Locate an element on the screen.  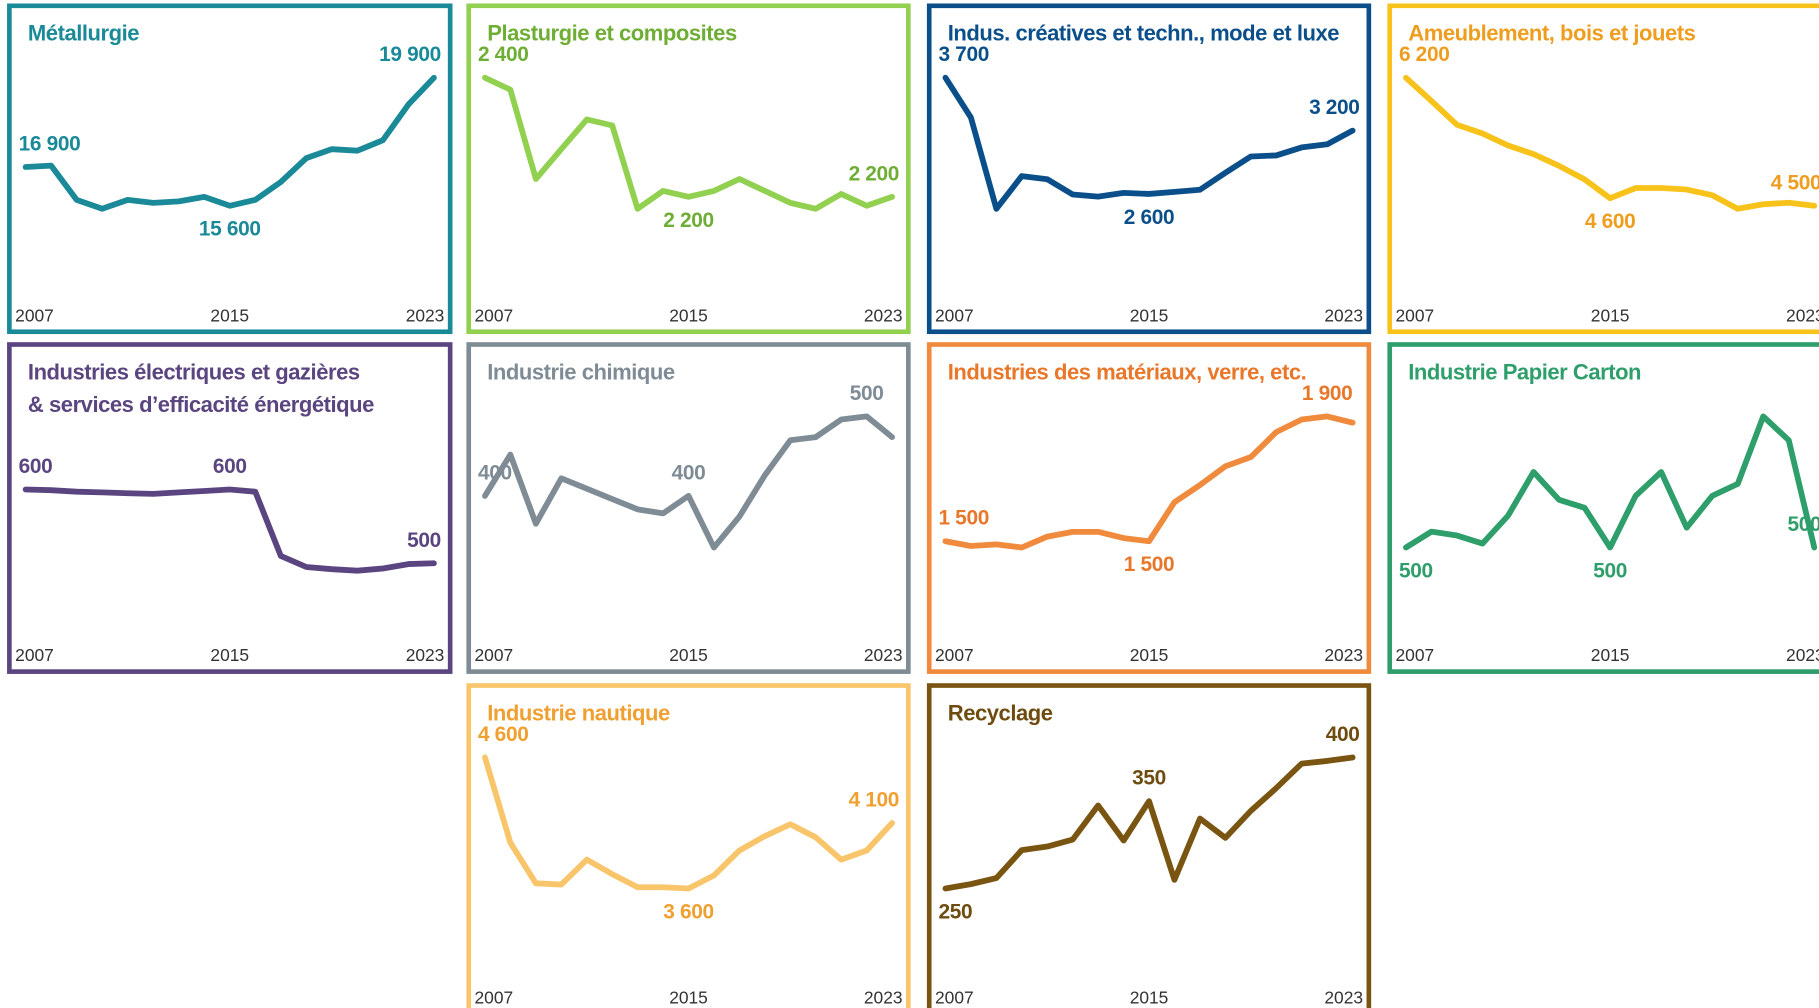
panel-title: Industries électriques et gazières is located at coordinates (194, 371).